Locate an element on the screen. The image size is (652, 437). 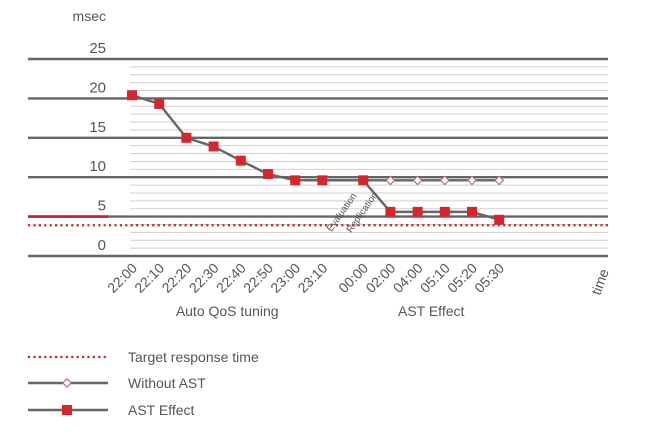
x-tick-label: 05:30 is located at coordinates (489, 278).